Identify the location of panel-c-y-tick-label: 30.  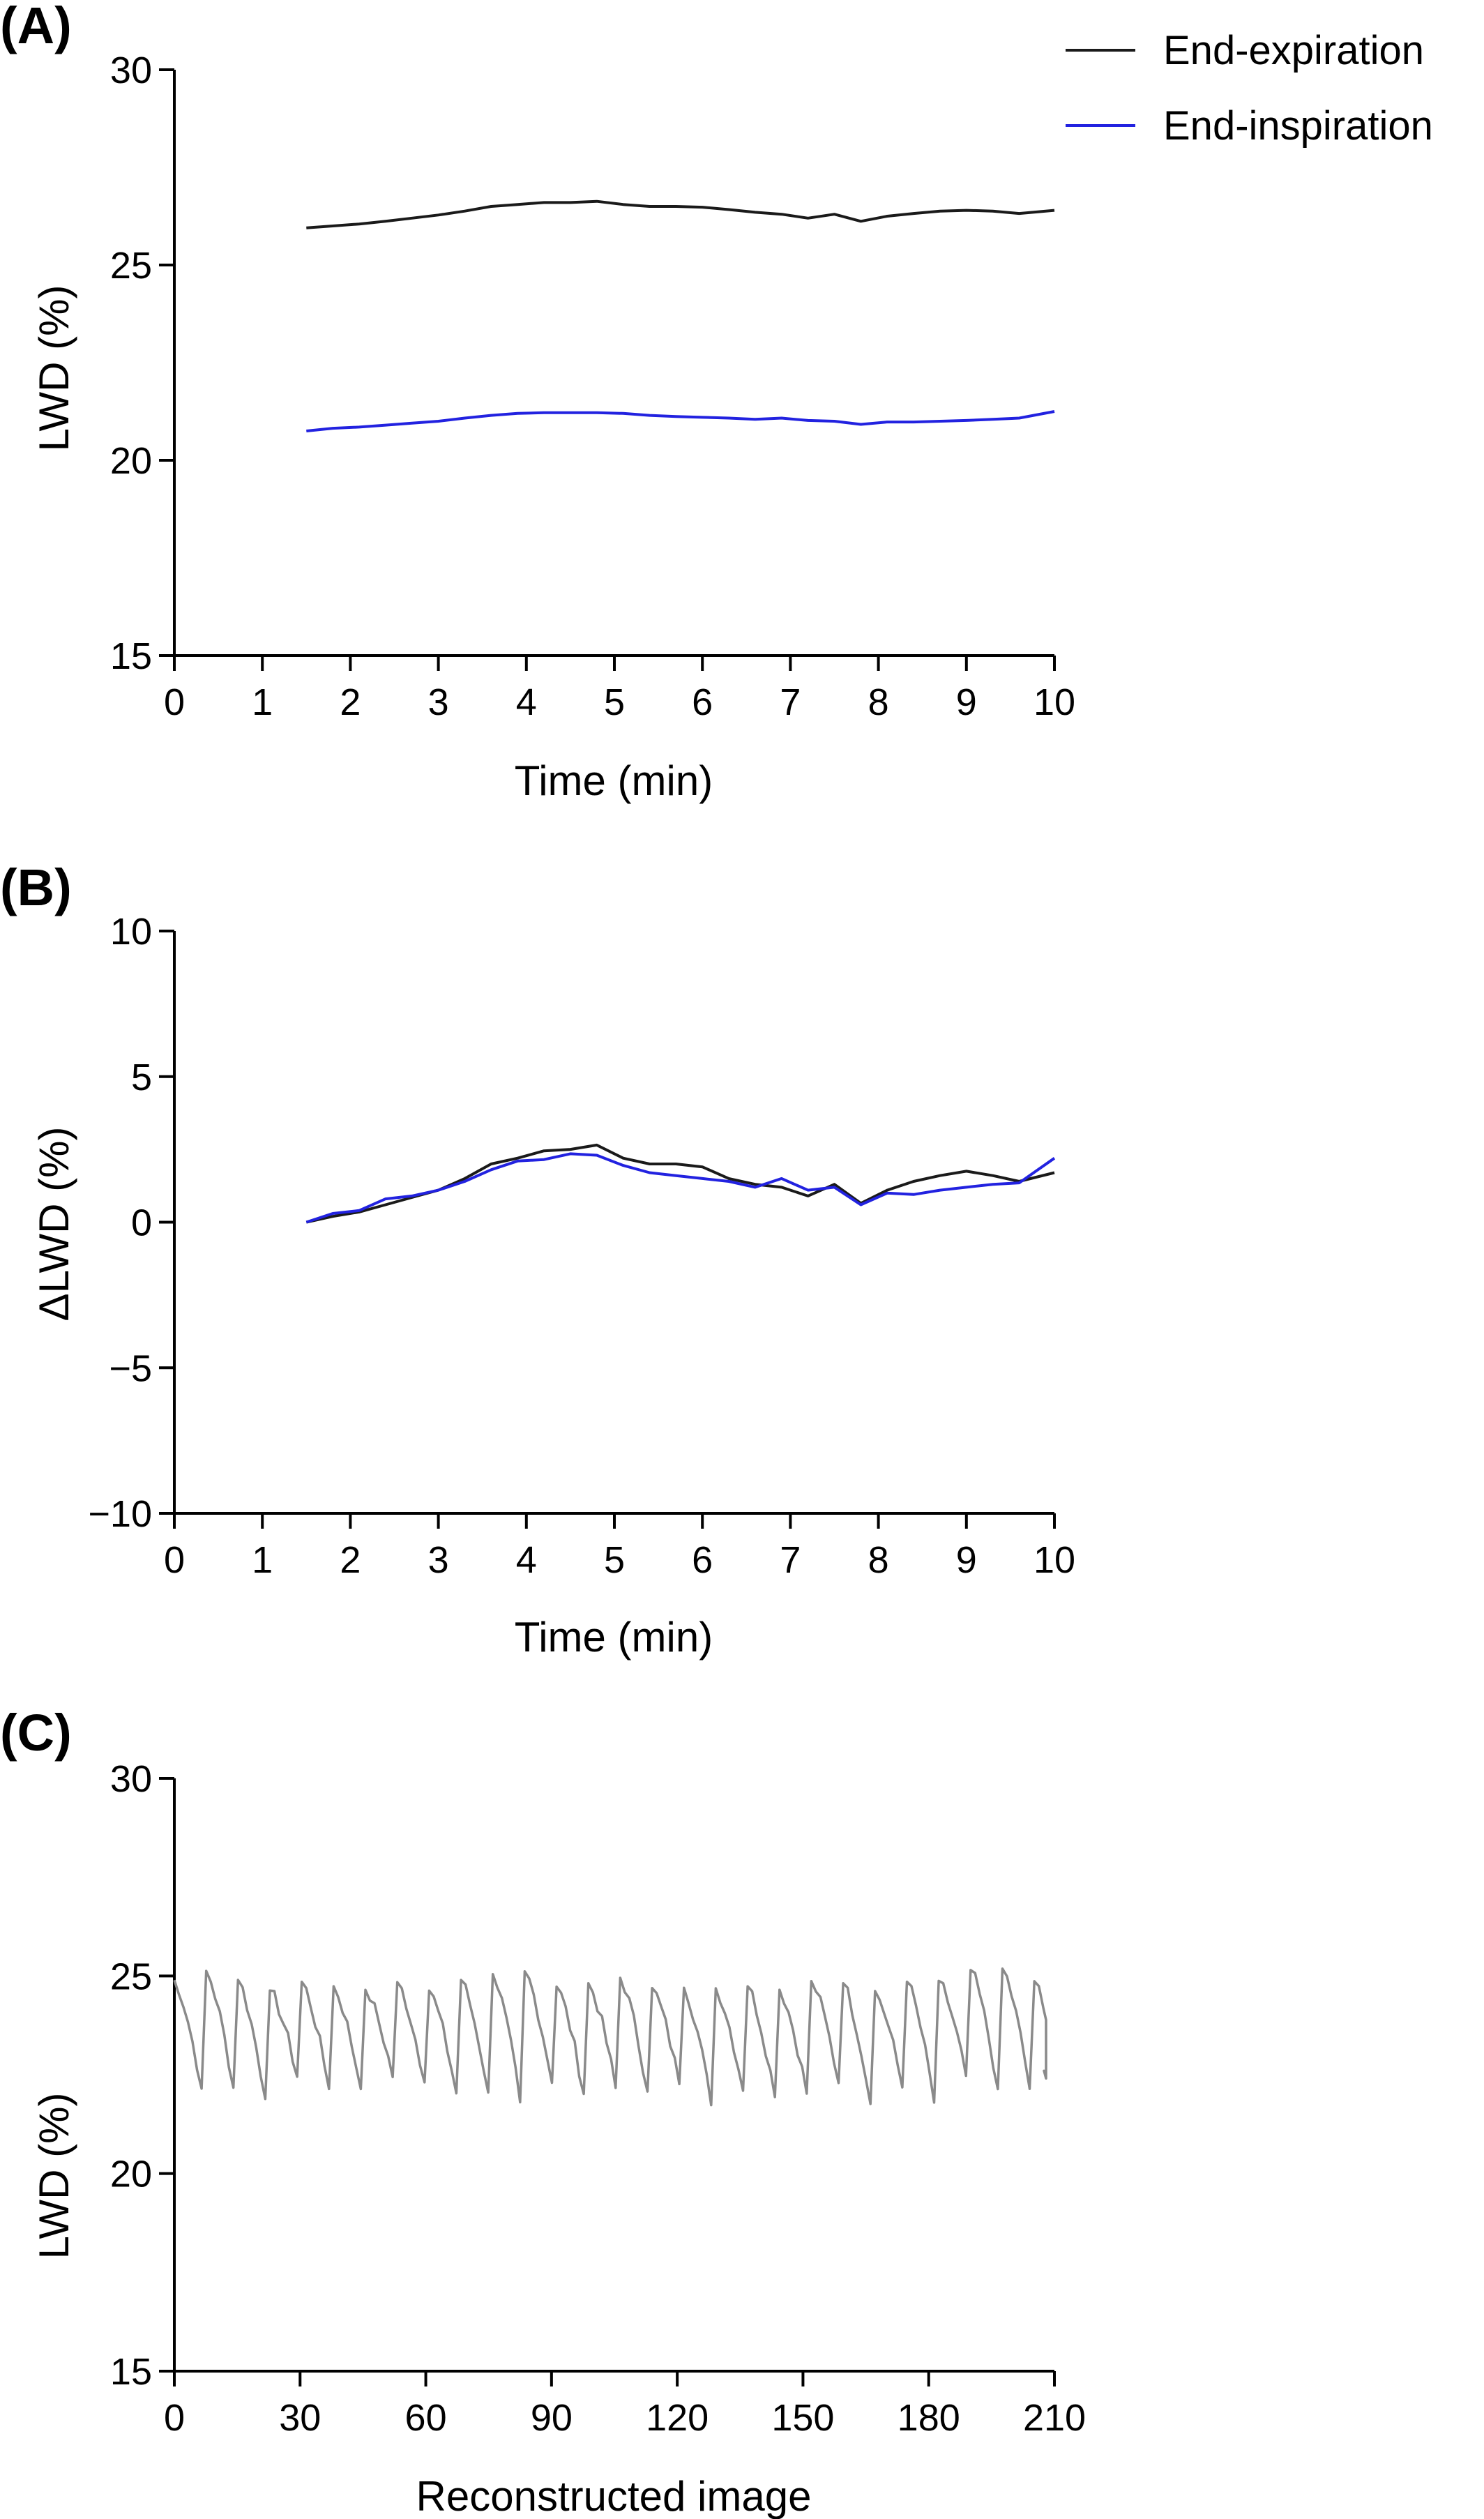
(131, 1779).